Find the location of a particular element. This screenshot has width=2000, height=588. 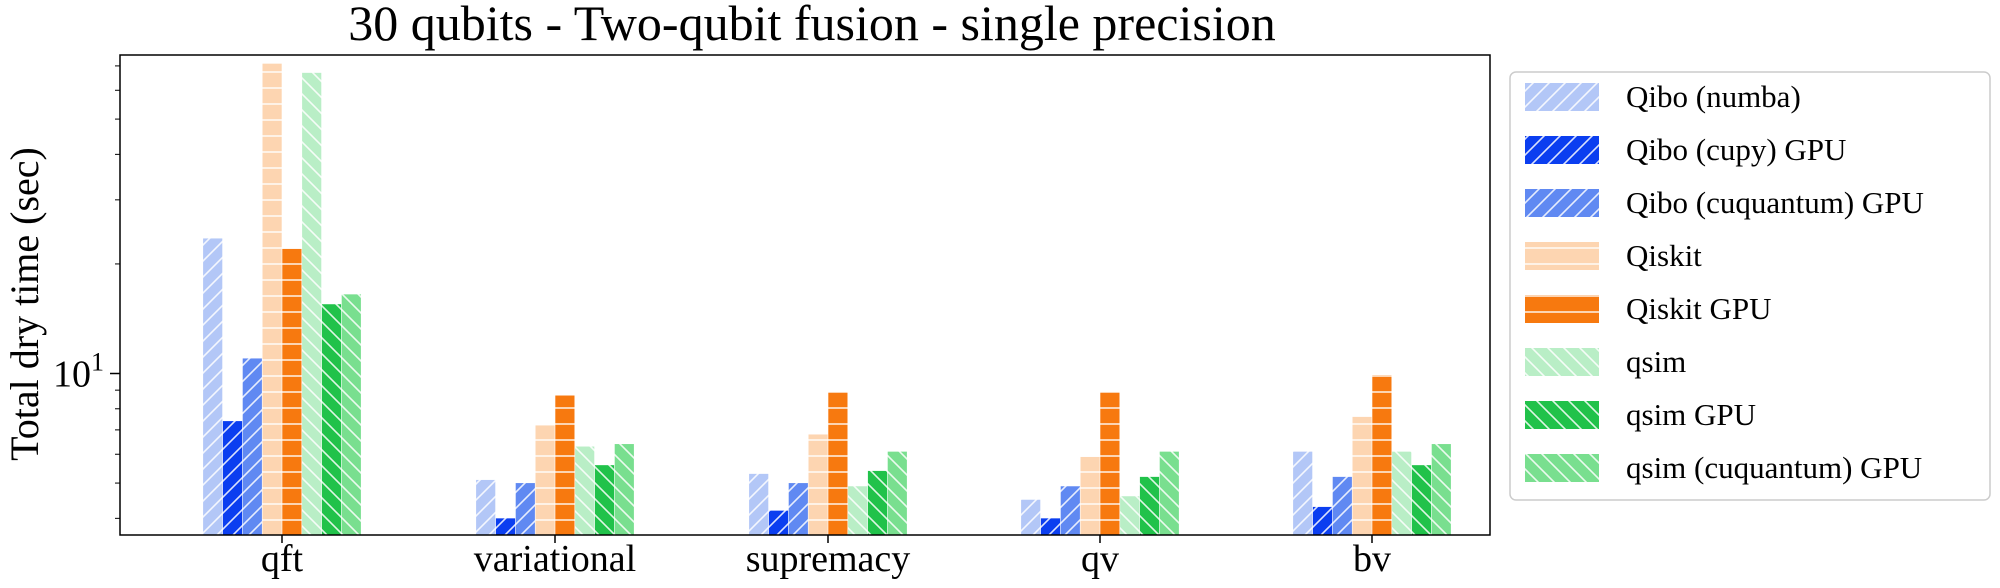

legend-label: Qiskit is located at coordinates (1664, 255).